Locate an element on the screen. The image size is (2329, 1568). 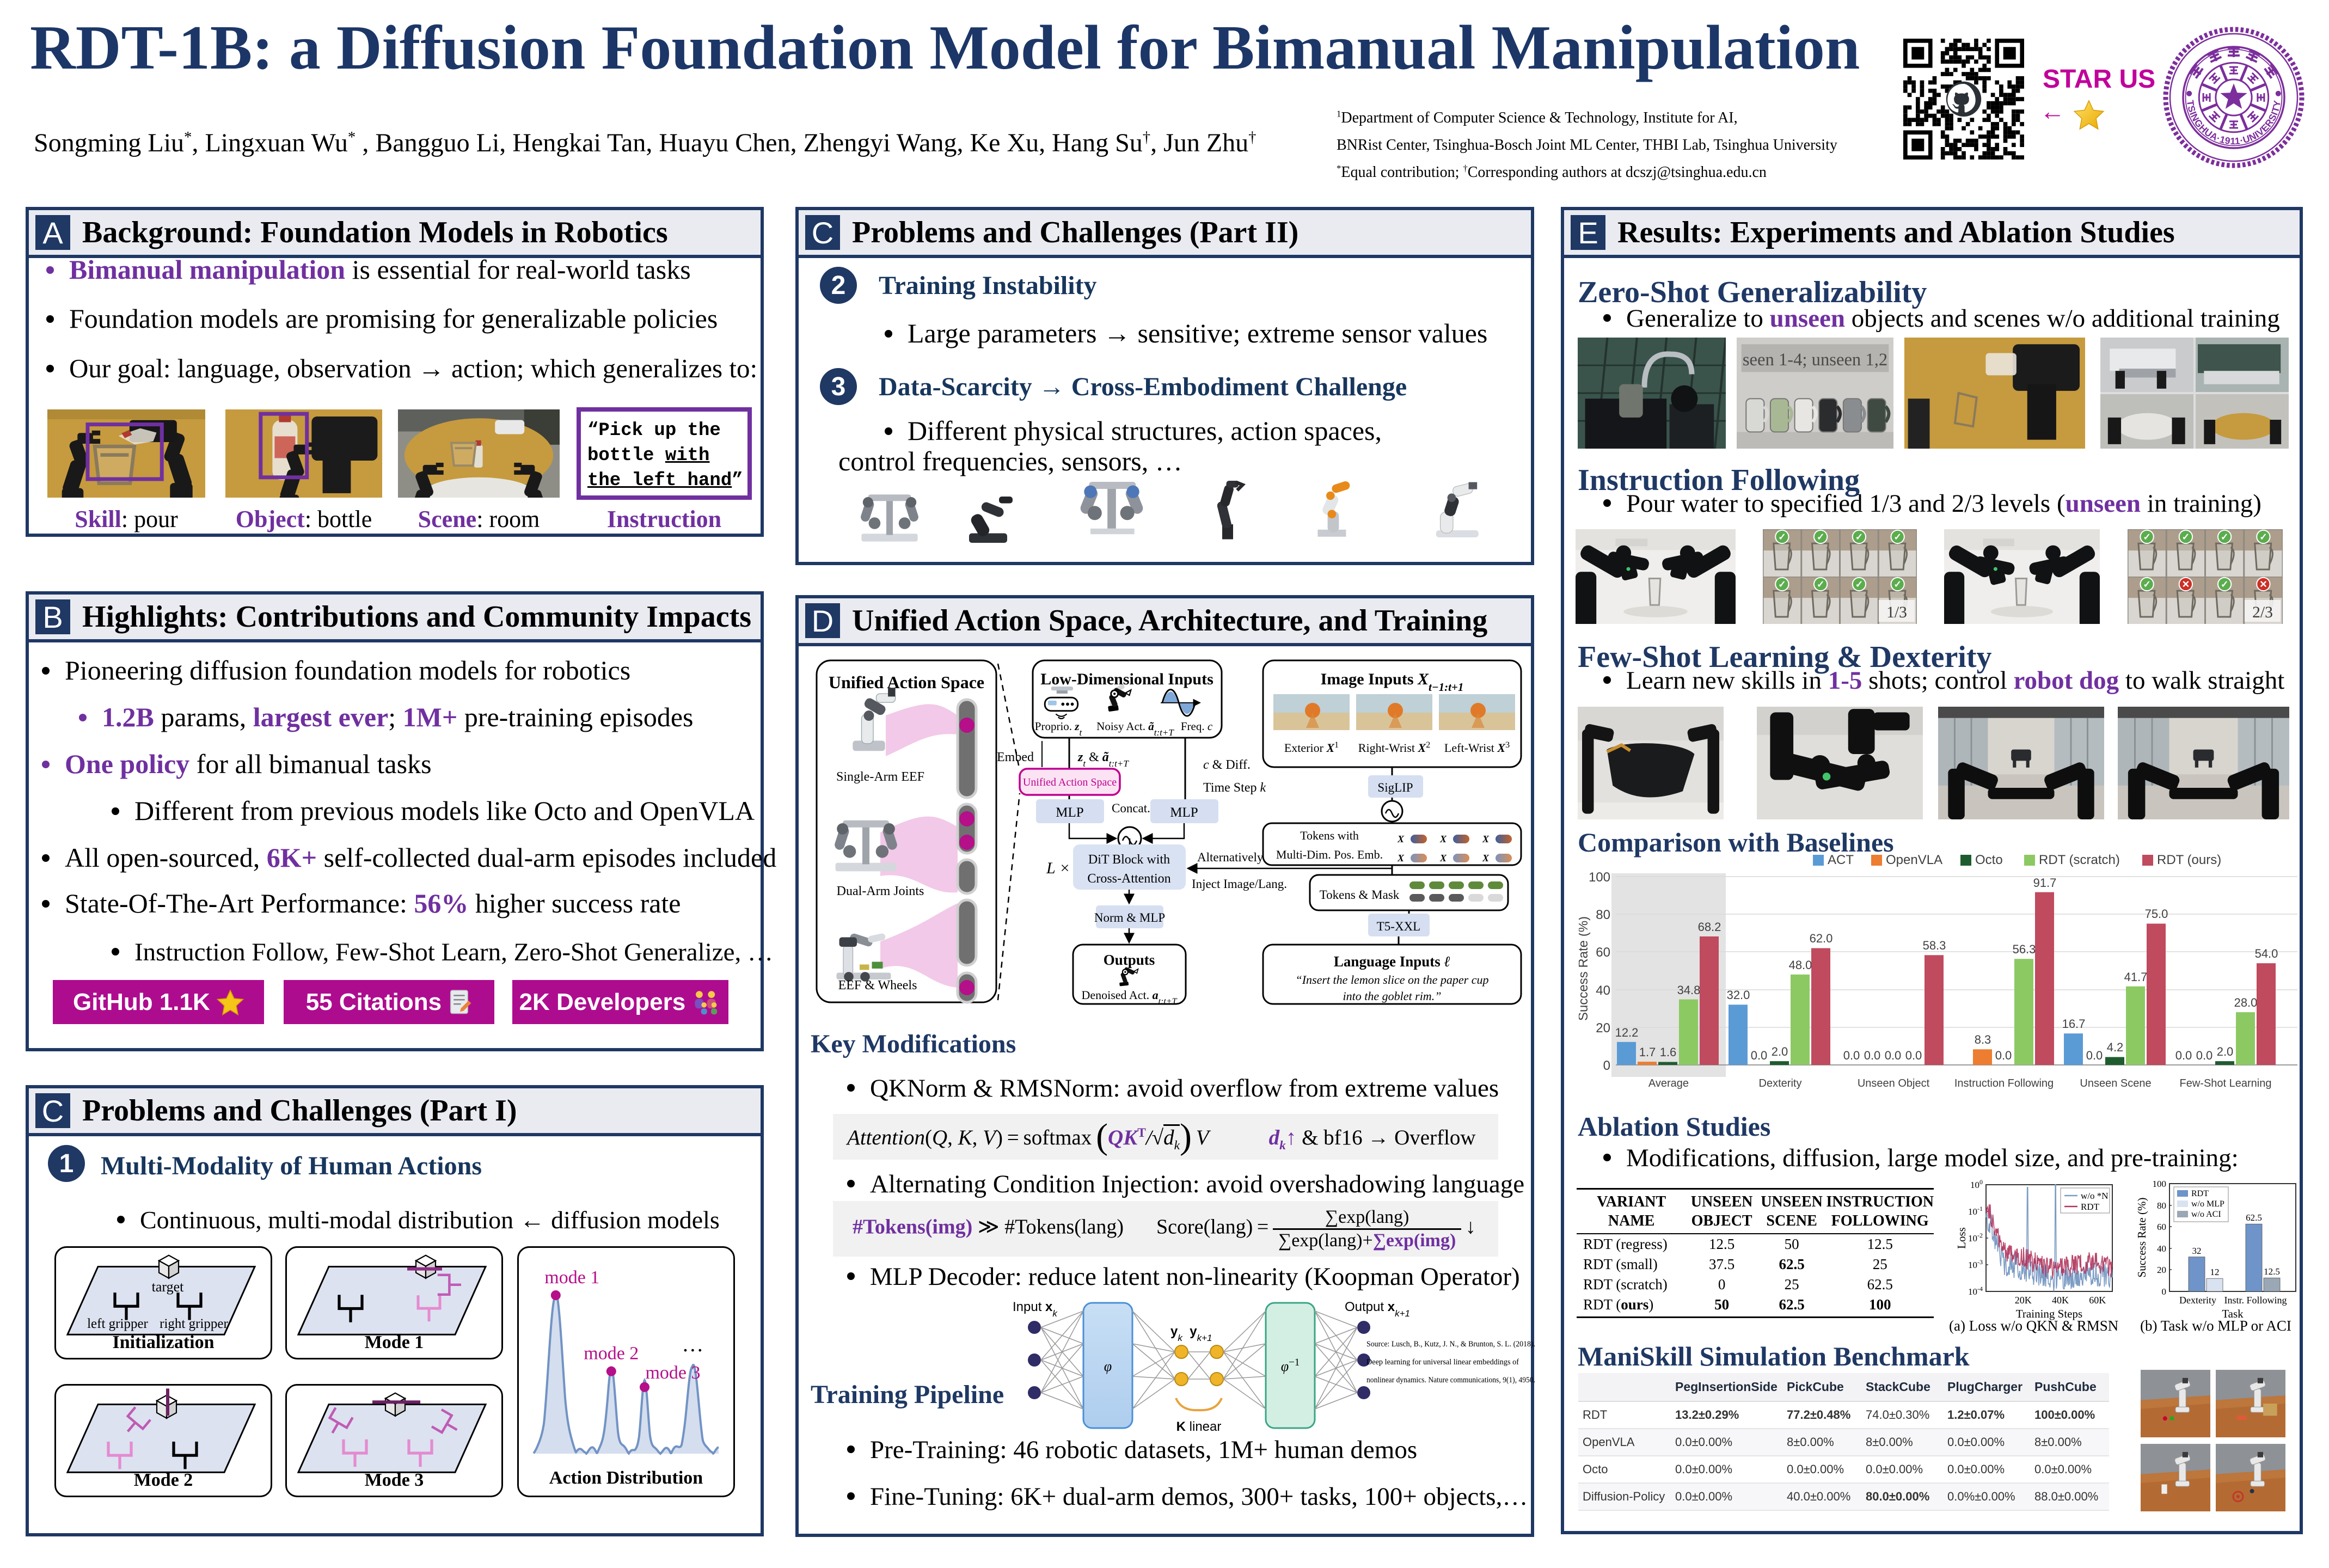
svg-text: target is located at coordinates (168, 1287).